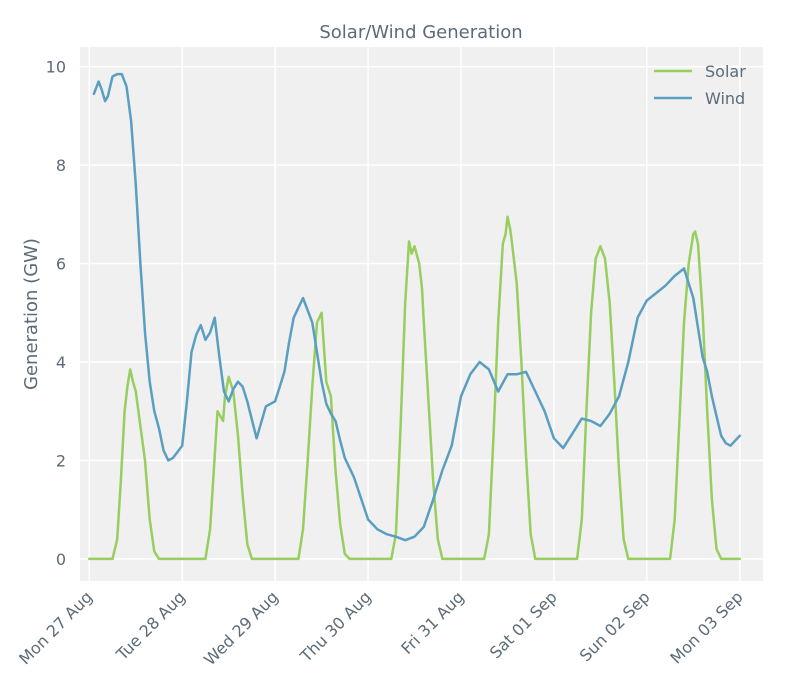 The image size is (800, 700). Describe the element at coordinates (523, 624) in the screenshot. I see `x-tick-label: Sat 01 Sep` at that location.